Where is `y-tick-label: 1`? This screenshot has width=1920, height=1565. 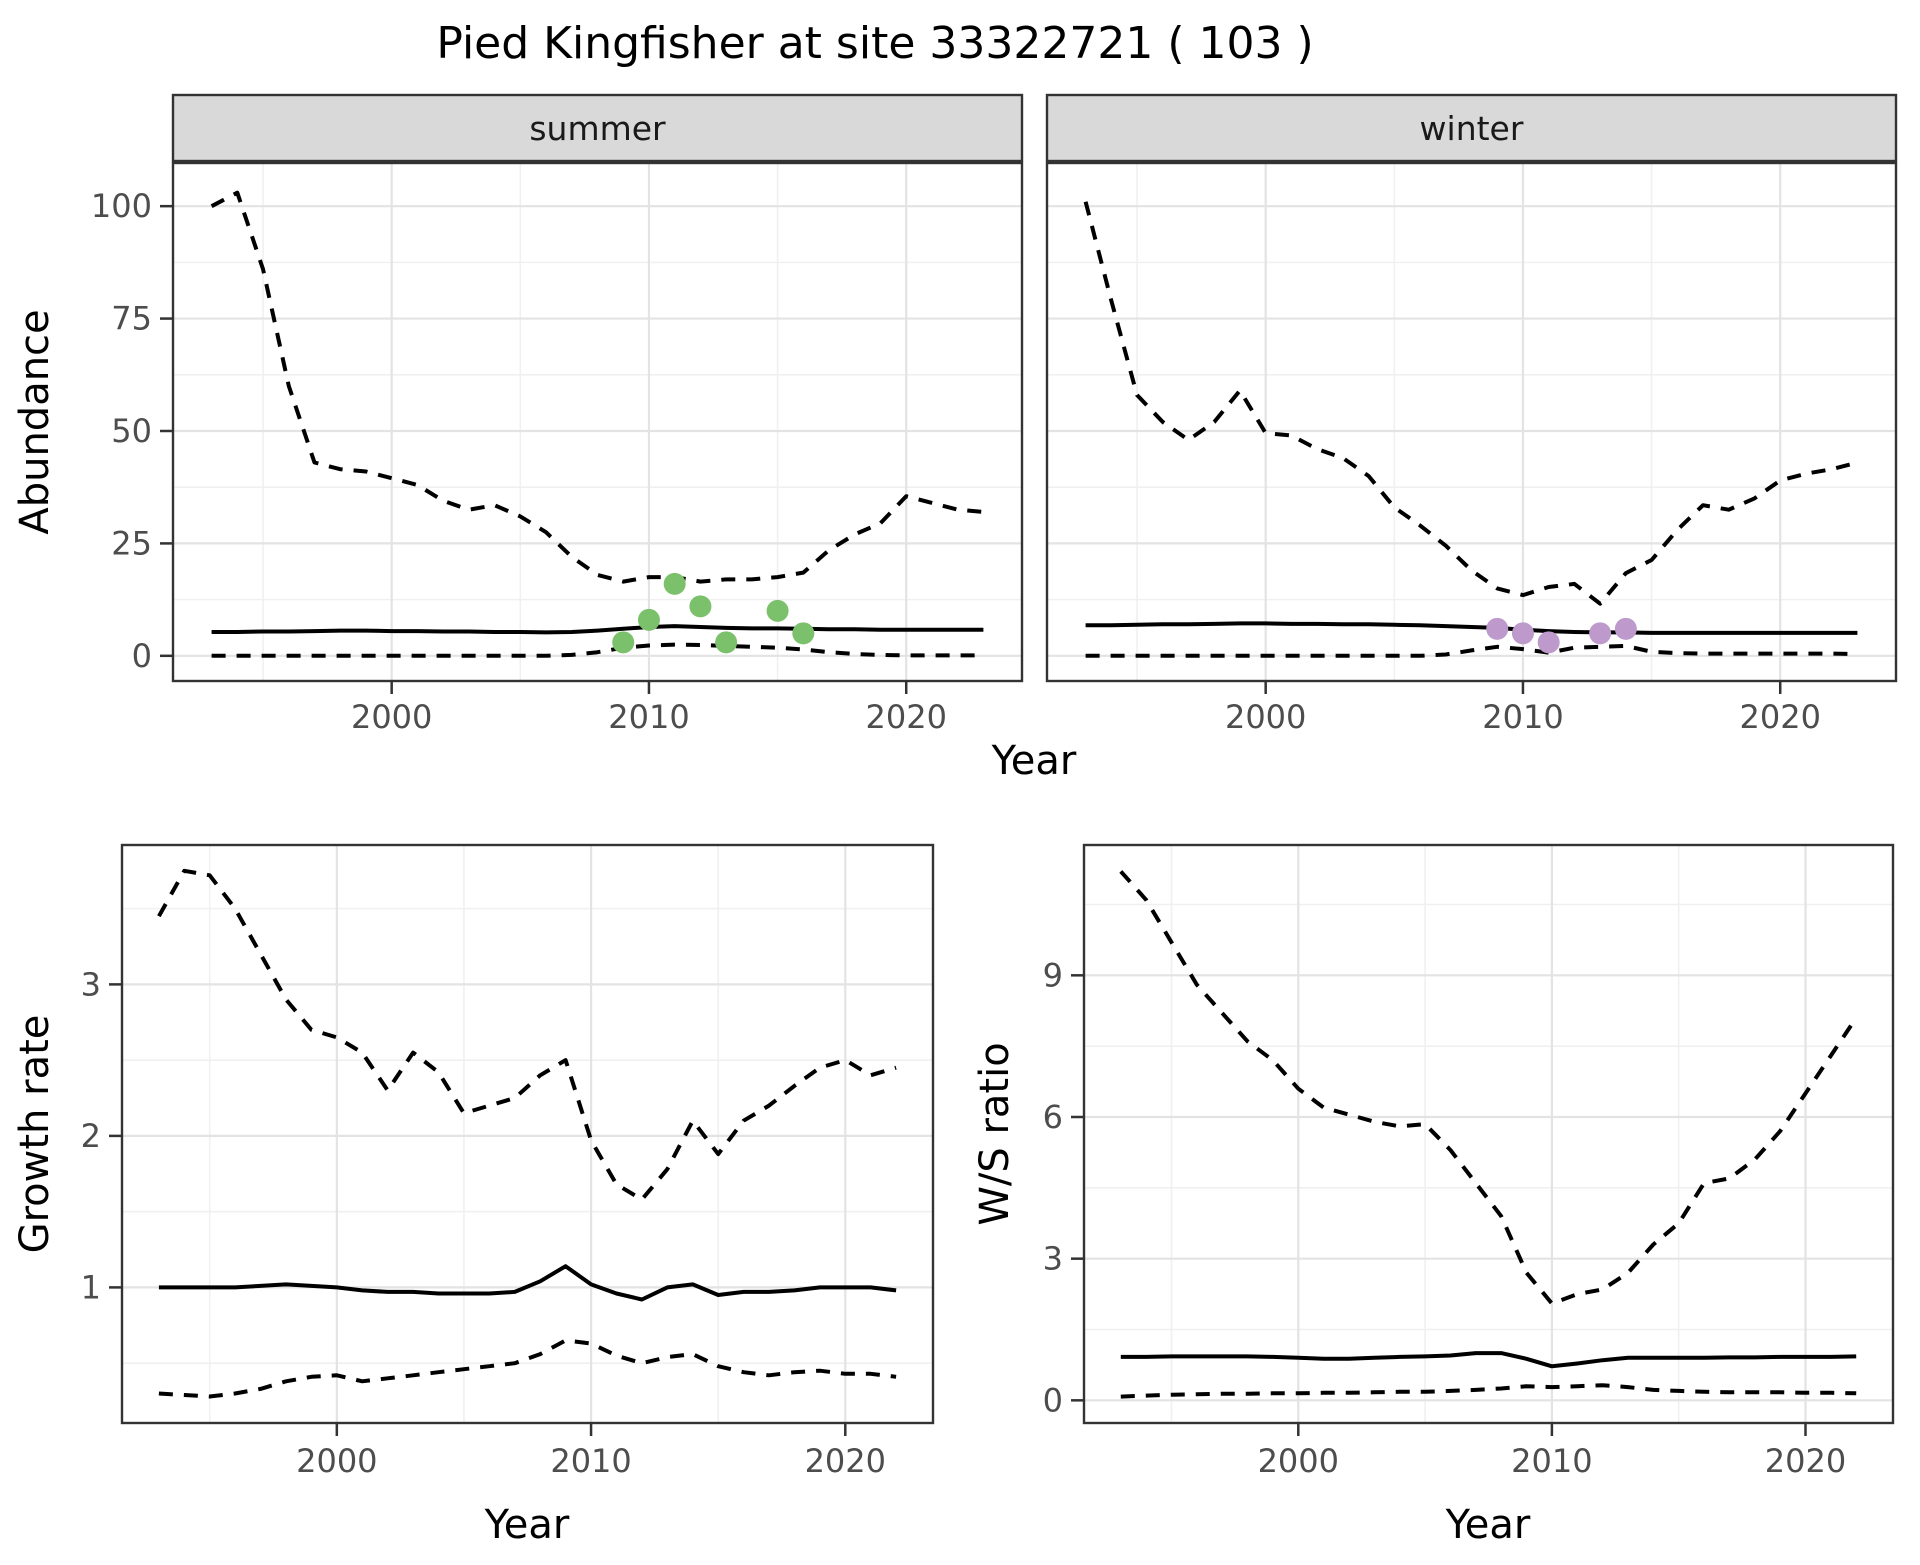 y-tick-label: 1 is located at coordinates (91, 1287).